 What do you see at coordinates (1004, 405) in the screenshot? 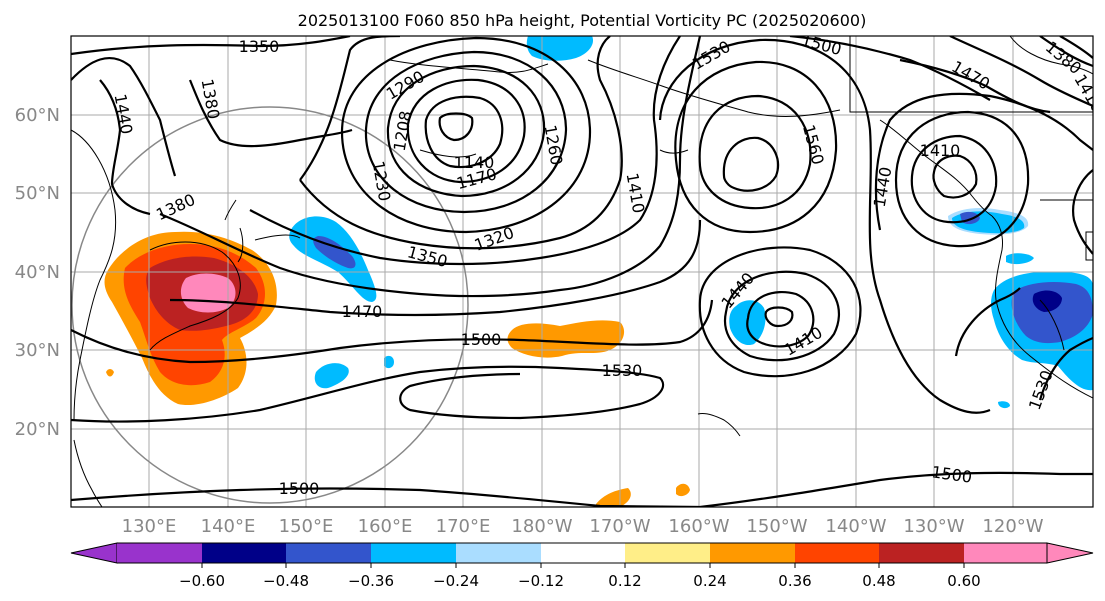
I see `pv-blob-baja-blue` at bounding box center [1004, 405].